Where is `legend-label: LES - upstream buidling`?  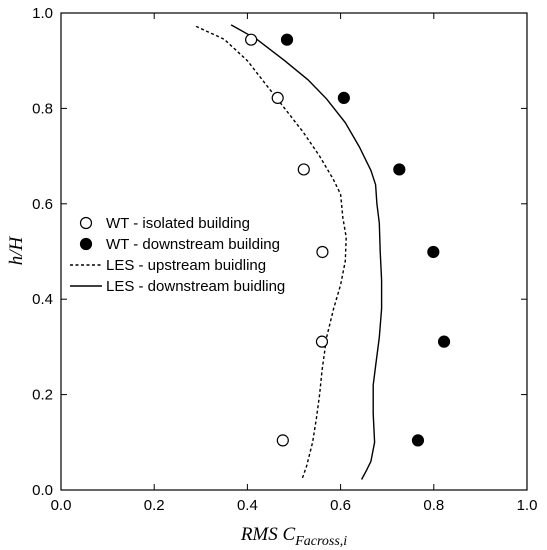 legend-label: LES - upstream buidling is located at coordinates (186, 265).